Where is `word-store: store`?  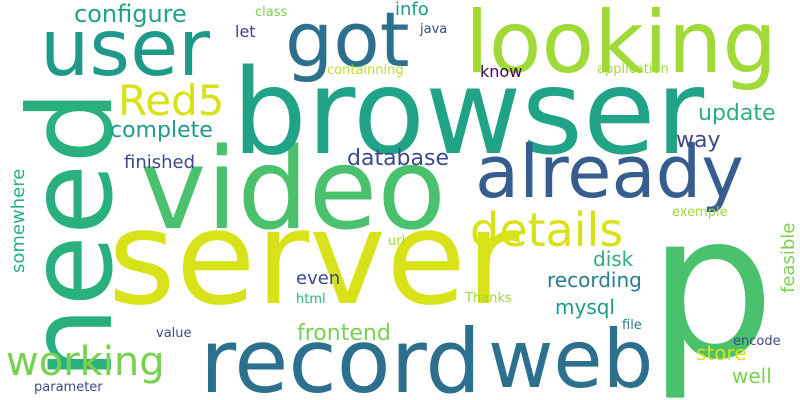
word-store: store is located at coordinates (721, 353).